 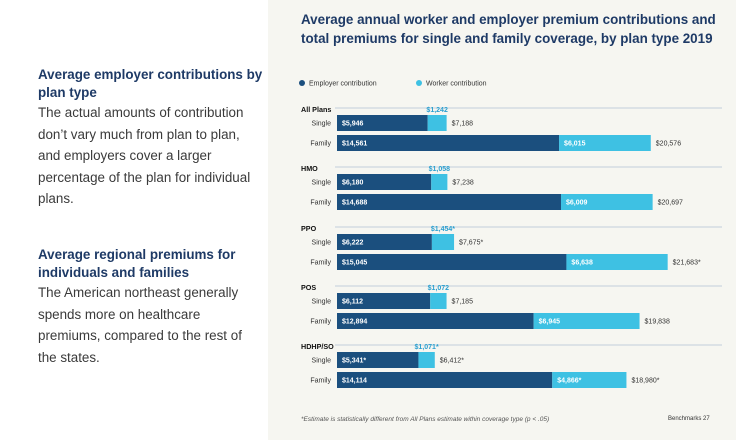 I want to click on employer-value-label: $12,894, so click(x=354, y=322).